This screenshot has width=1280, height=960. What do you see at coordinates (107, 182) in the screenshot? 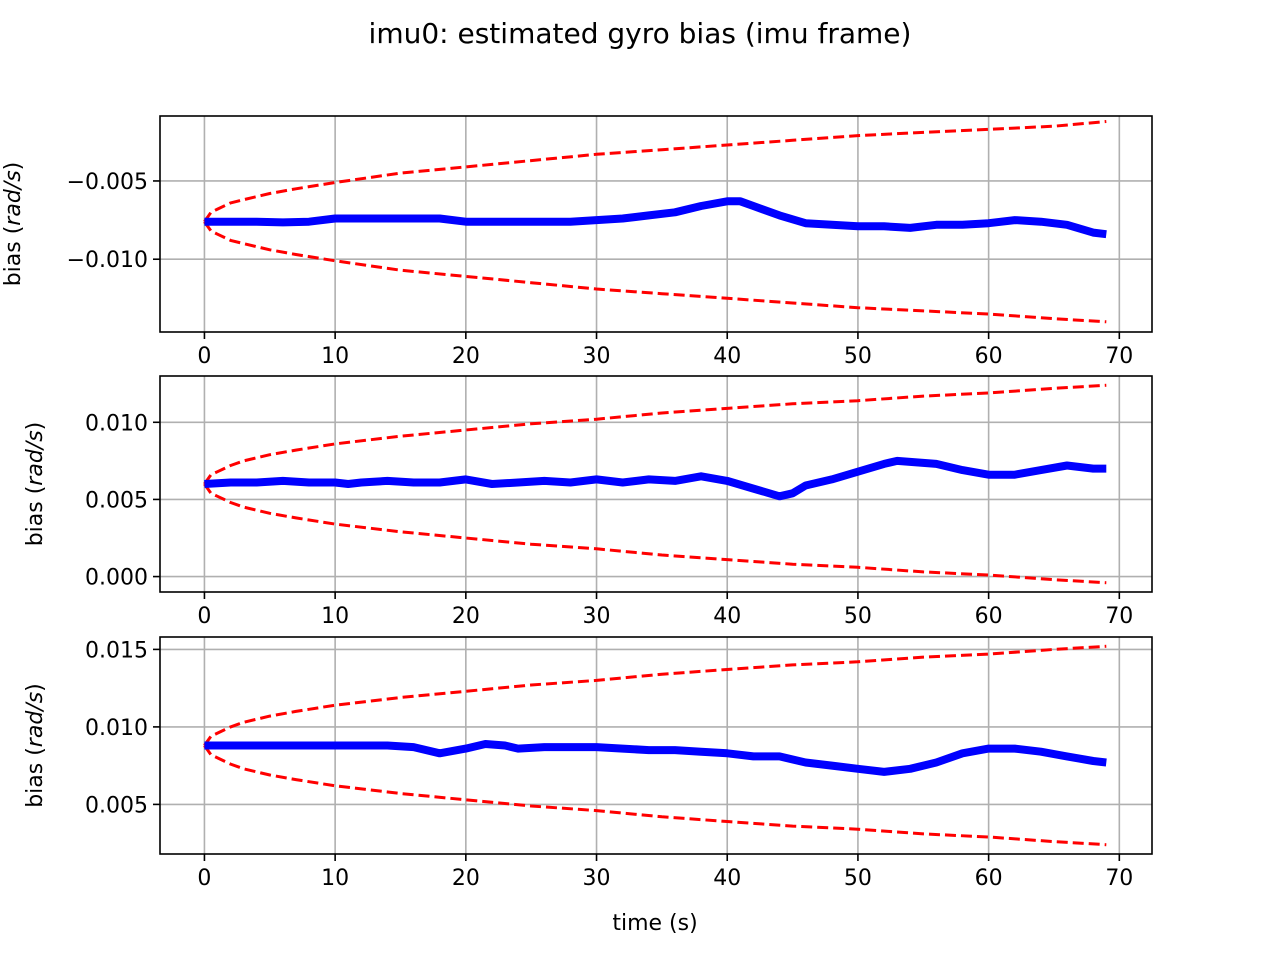
I see `y-tick-label: −0.005` at bounding box center [107, 182].